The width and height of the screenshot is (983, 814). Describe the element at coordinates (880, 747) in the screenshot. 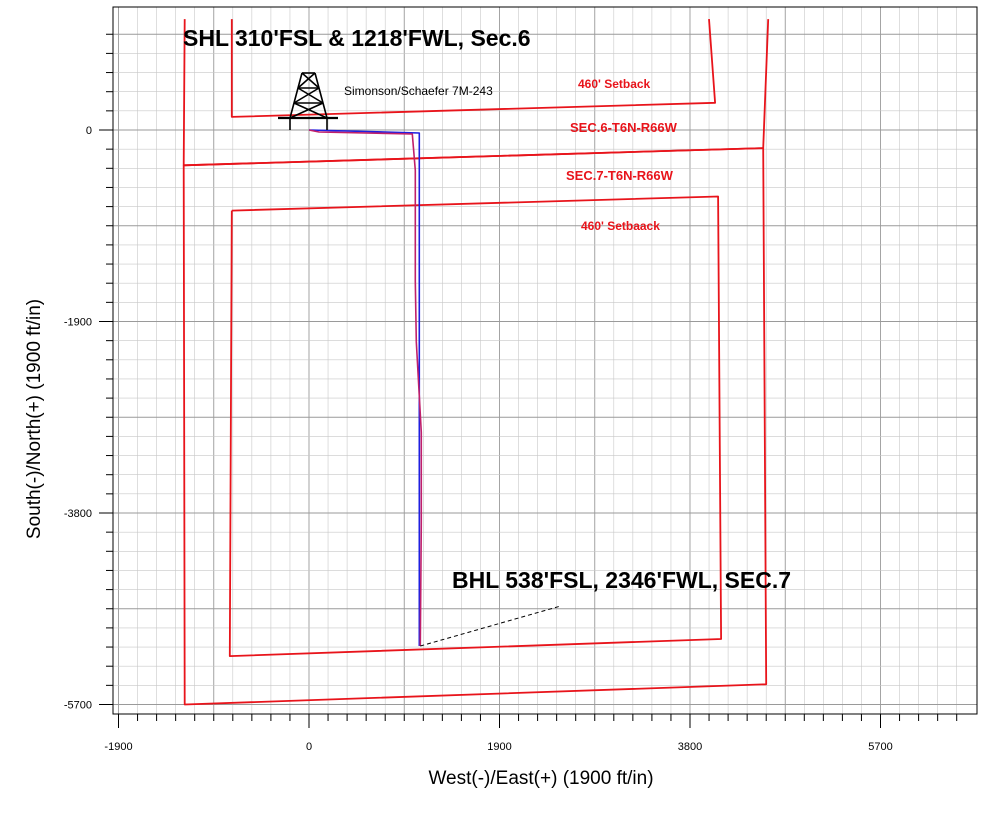

I see `x-tick-label: 5700` at that location.